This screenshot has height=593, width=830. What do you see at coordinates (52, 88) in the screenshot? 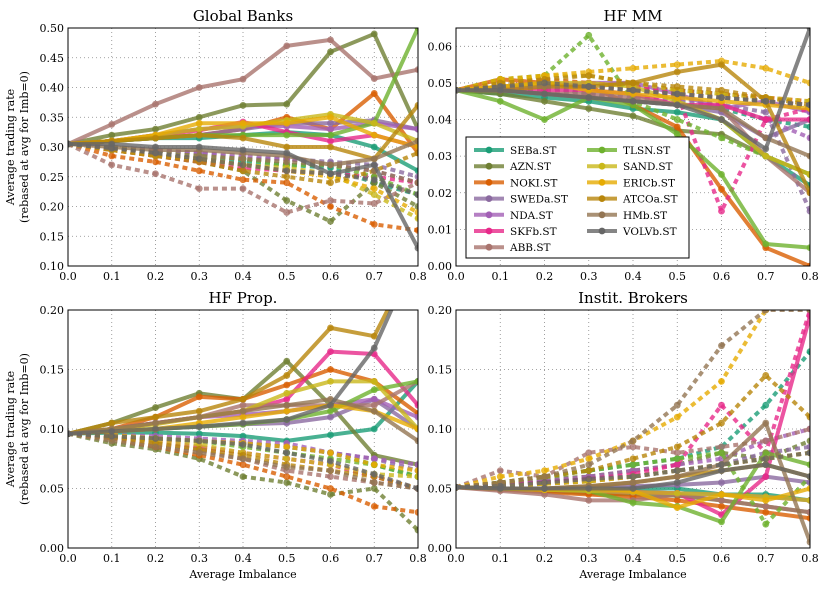
I see `y-tick-label: 0.40` at bounding box center [52, 88].